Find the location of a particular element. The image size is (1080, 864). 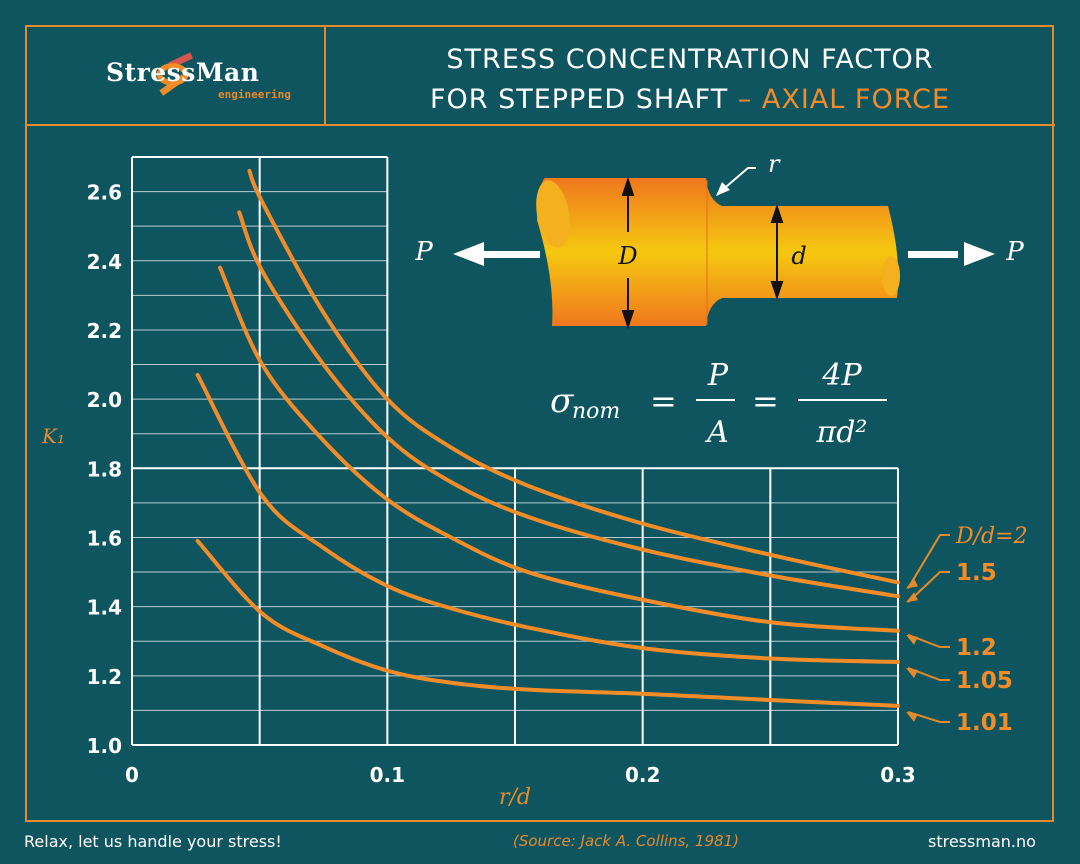

shaft-large-section is located at coordinates (718, 252).